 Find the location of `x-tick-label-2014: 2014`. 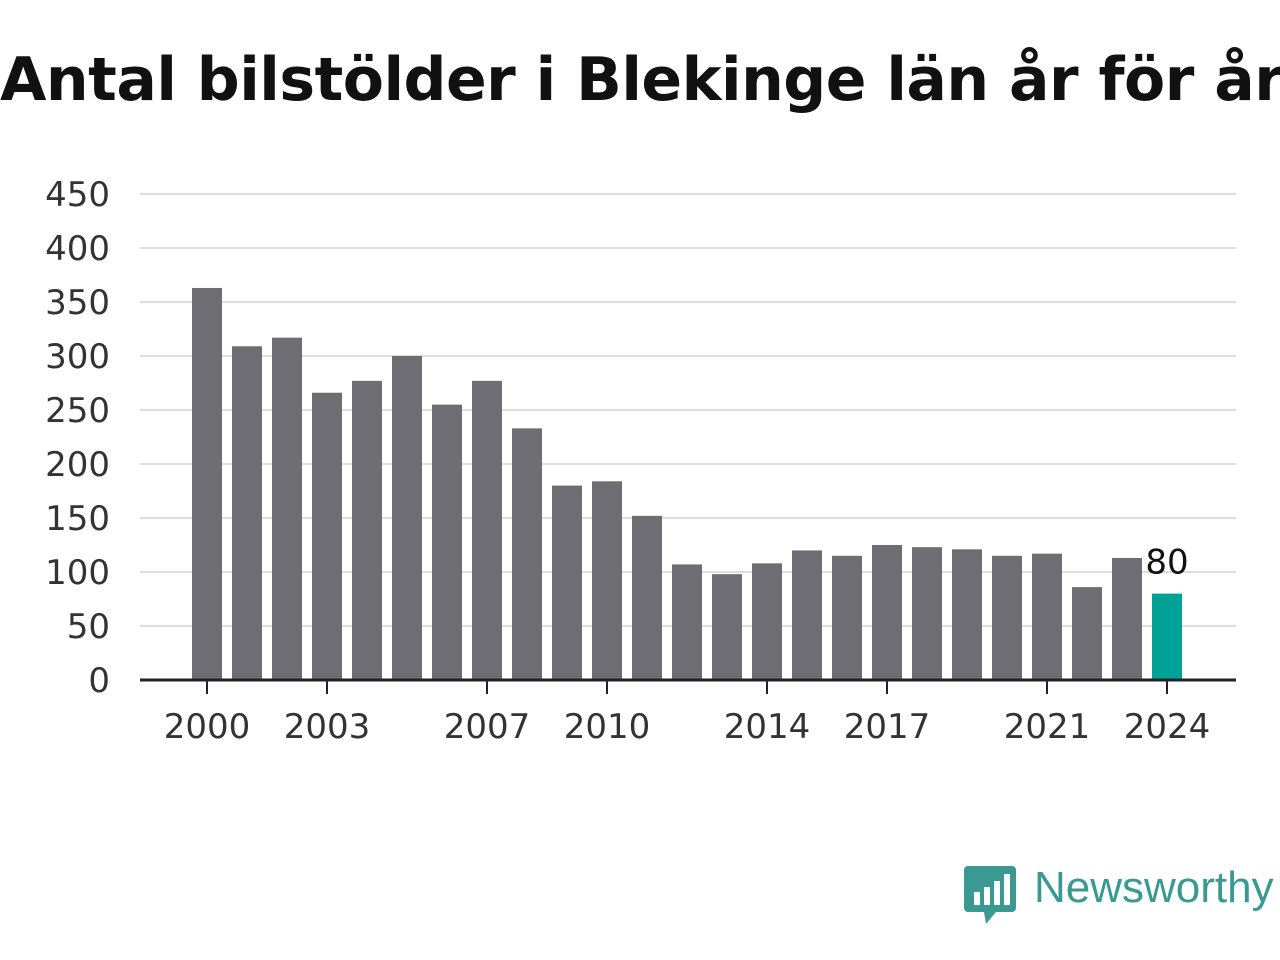

x-tick-label-2014: 2014 is located at coordinates (767, 727).